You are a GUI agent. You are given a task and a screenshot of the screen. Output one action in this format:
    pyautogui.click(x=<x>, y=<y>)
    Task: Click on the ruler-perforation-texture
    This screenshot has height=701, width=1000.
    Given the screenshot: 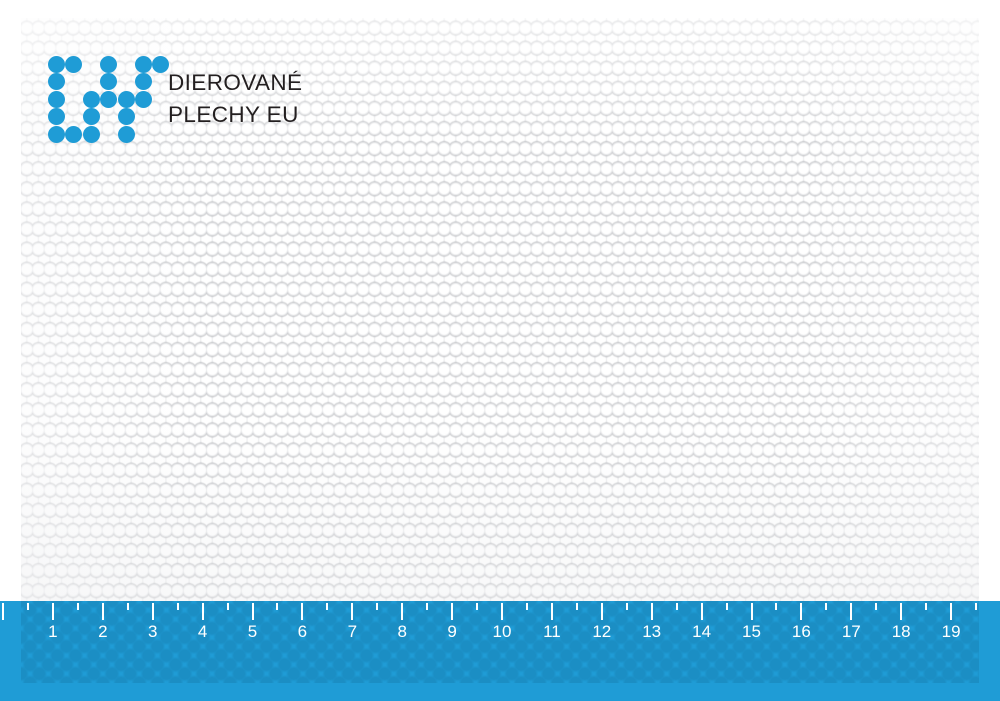 What is the action you would take?
    pyautogui.click(x=500, y=642)
    